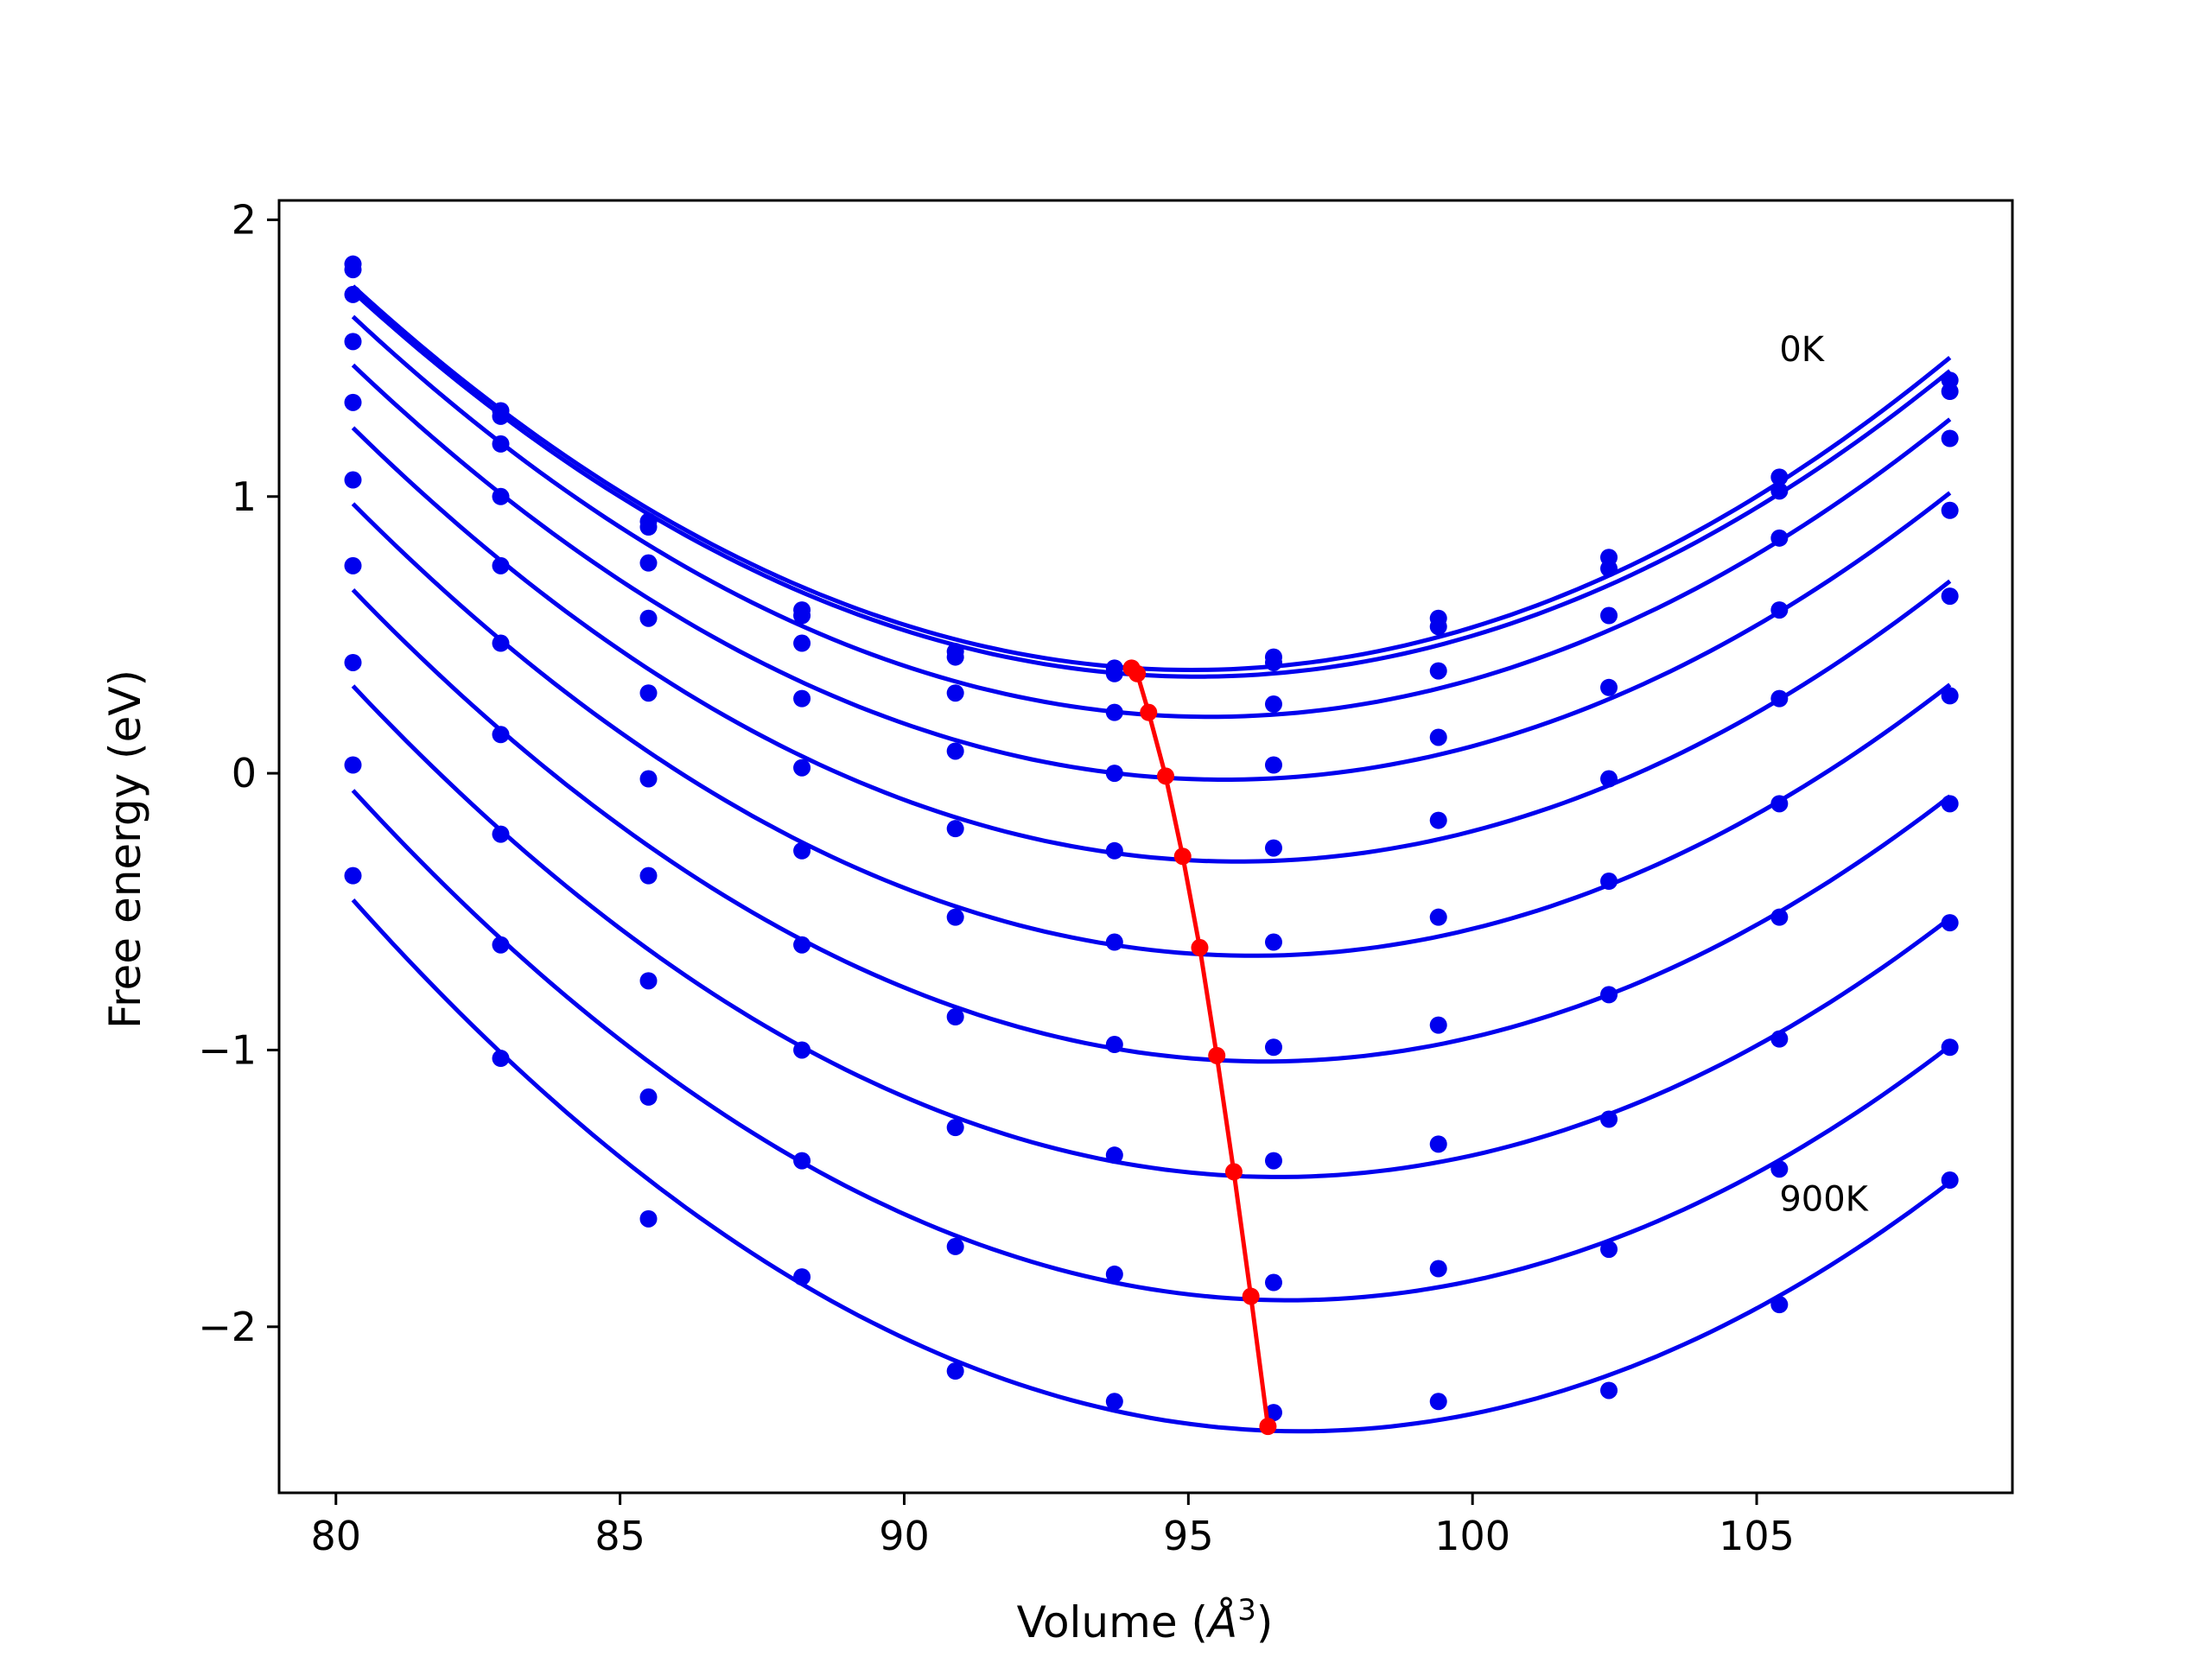 The width and height of the screenshot is (2212, 1663). I want to click on temperature-annotation: 0K, so click(1802, 350).